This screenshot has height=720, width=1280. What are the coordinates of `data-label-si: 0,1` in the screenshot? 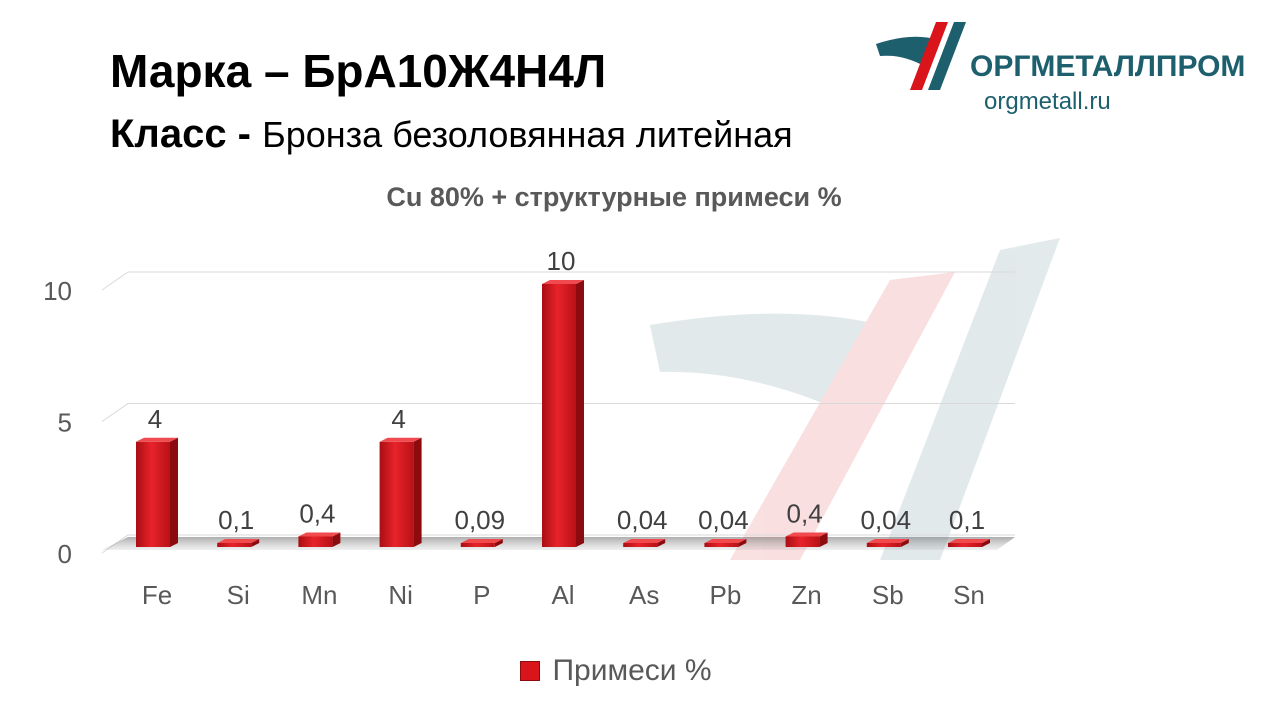 It's located at (236, 520).